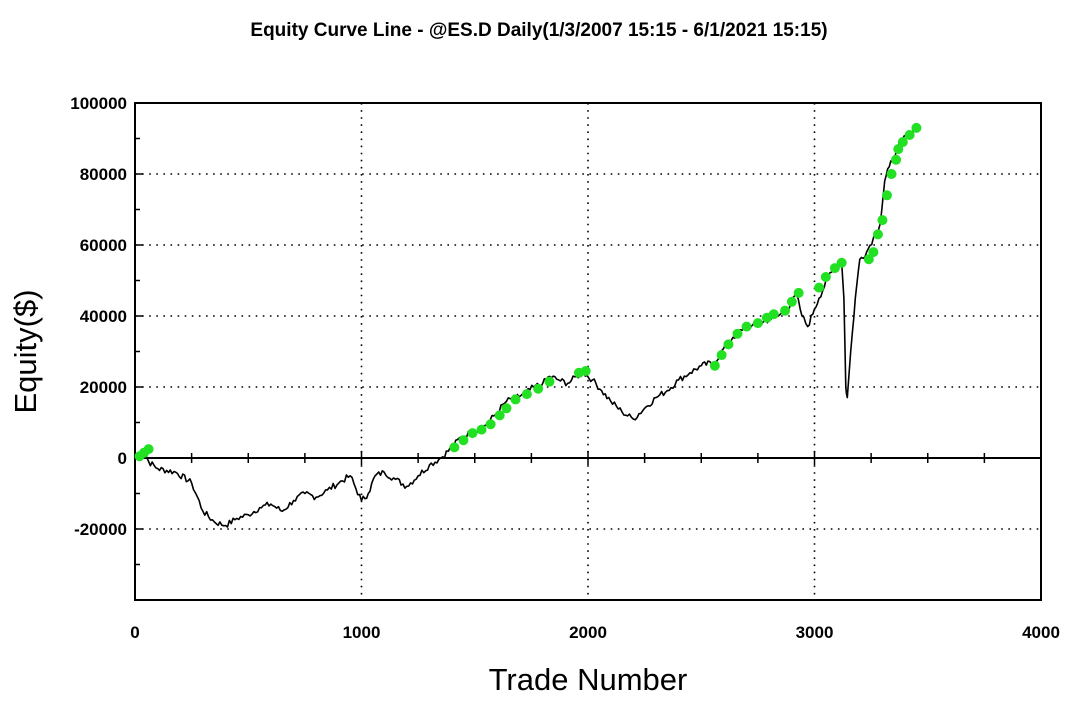 The width and height of the screenshot is (1078, 704). I want to click on x-axis-title: Trade Number, so click(588, 679).